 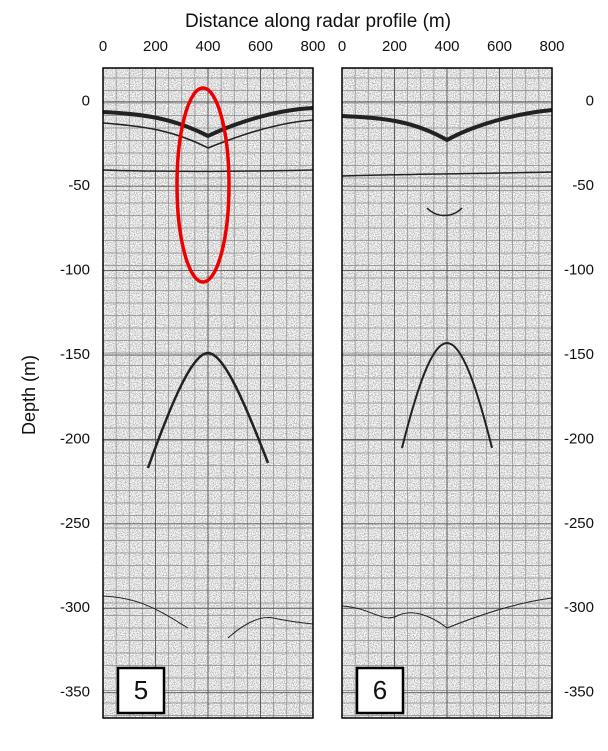 What do you see at coordinates (29, 395) in the screenshot?
I see `y-axis-label: Depth (m)` at bounding box center [29, 395].